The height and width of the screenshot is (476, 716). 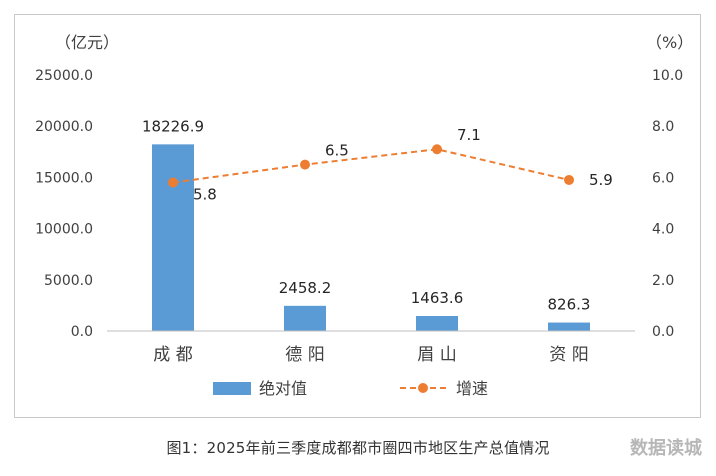 What do you see at coordinates (205, 195) in the screenshot?
I see `line-data-label: 5.8` at bounding box center [205, 195].